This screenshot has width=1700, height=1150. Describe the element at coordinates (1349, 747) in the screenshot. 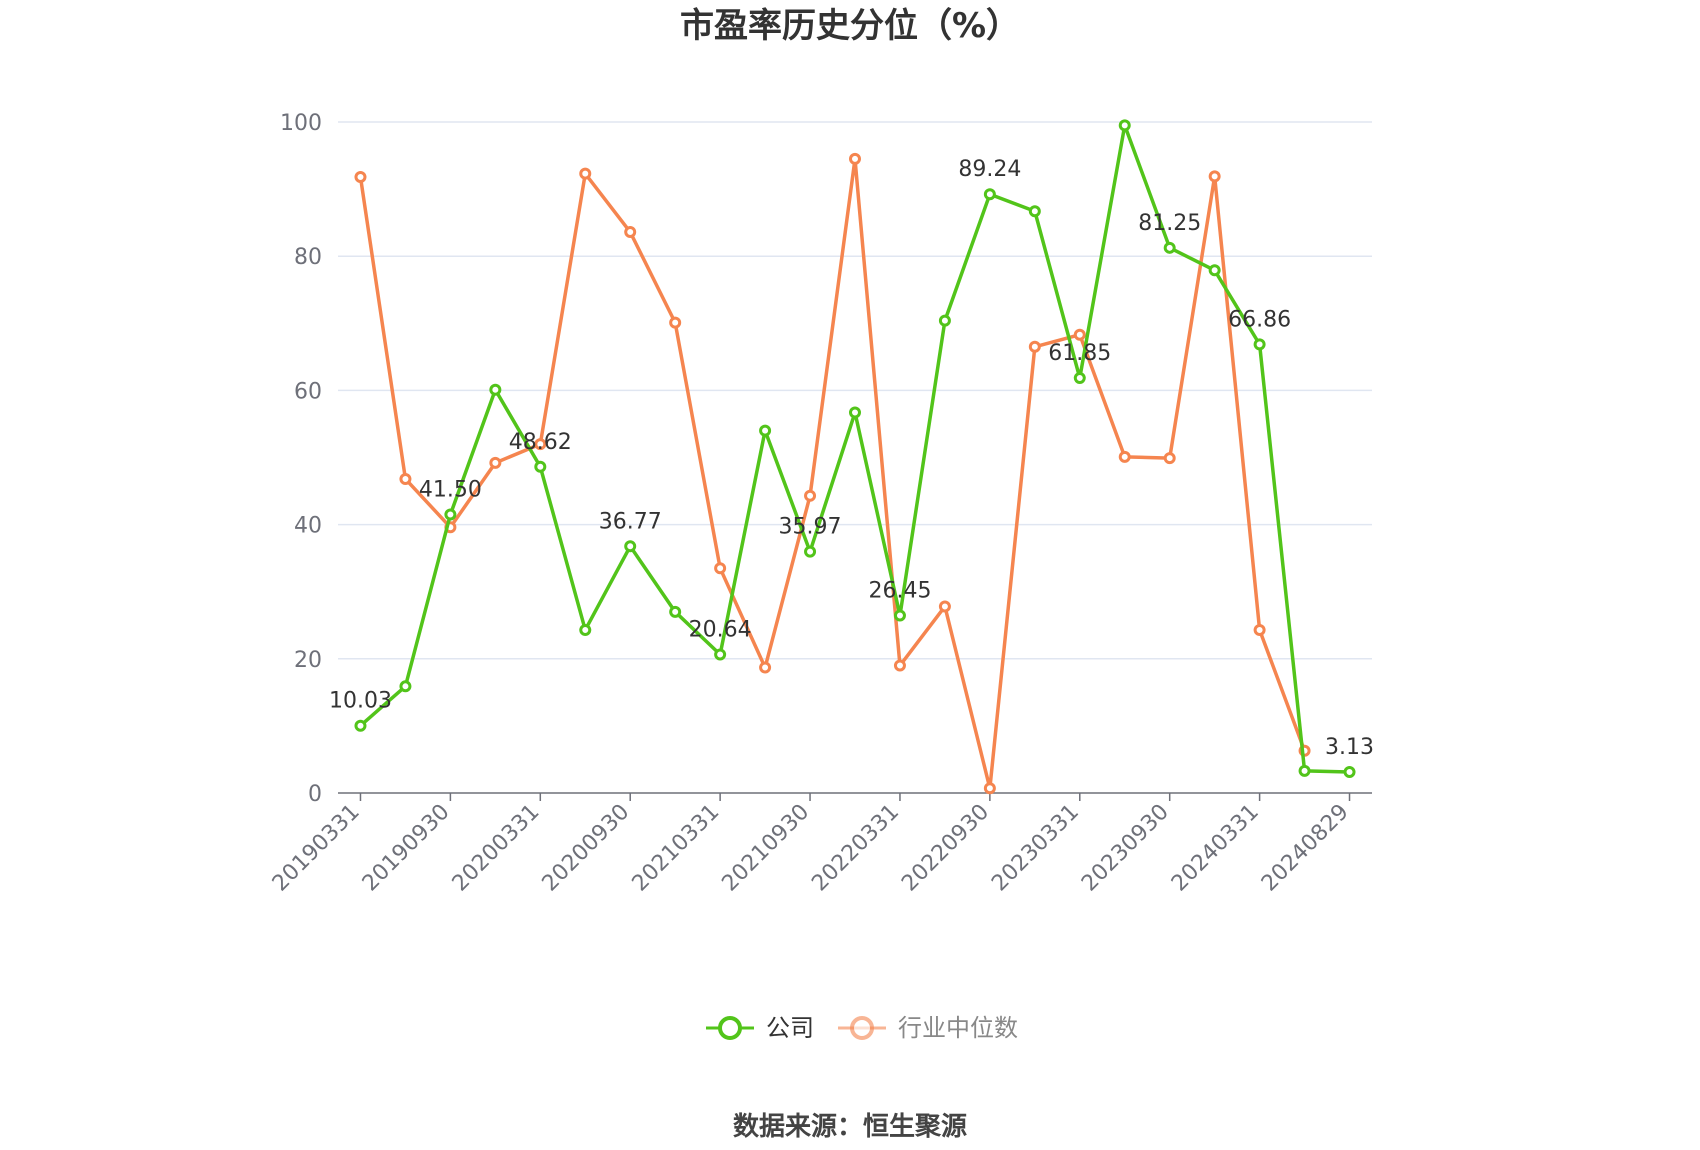

I see `data-label: 3.13` at that location.